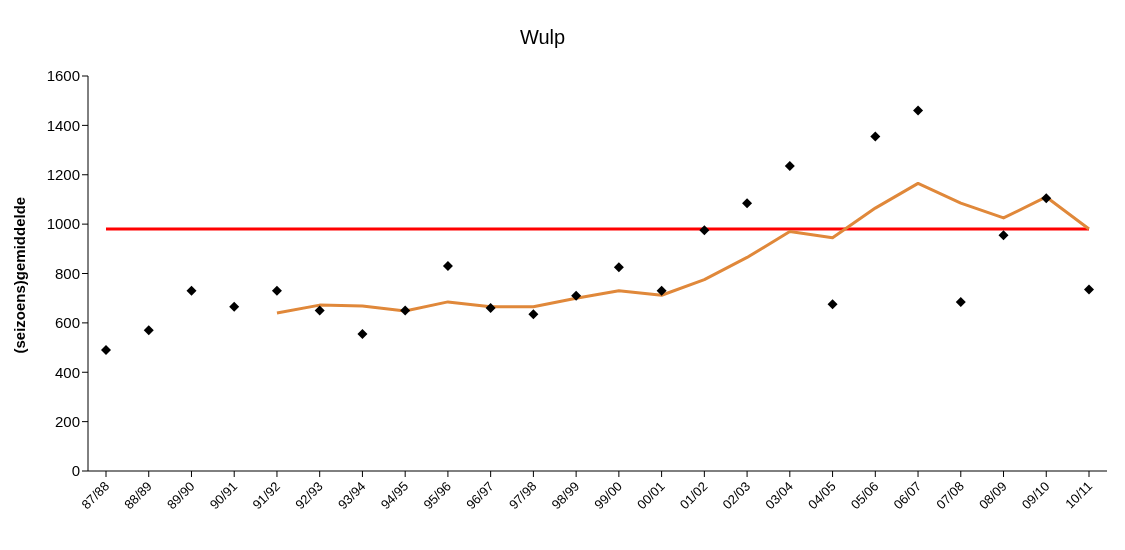 Image resolution: width=1125 pixels, height=550 pixels. I want to click on y-tick-label: 600, so click(67, 323).